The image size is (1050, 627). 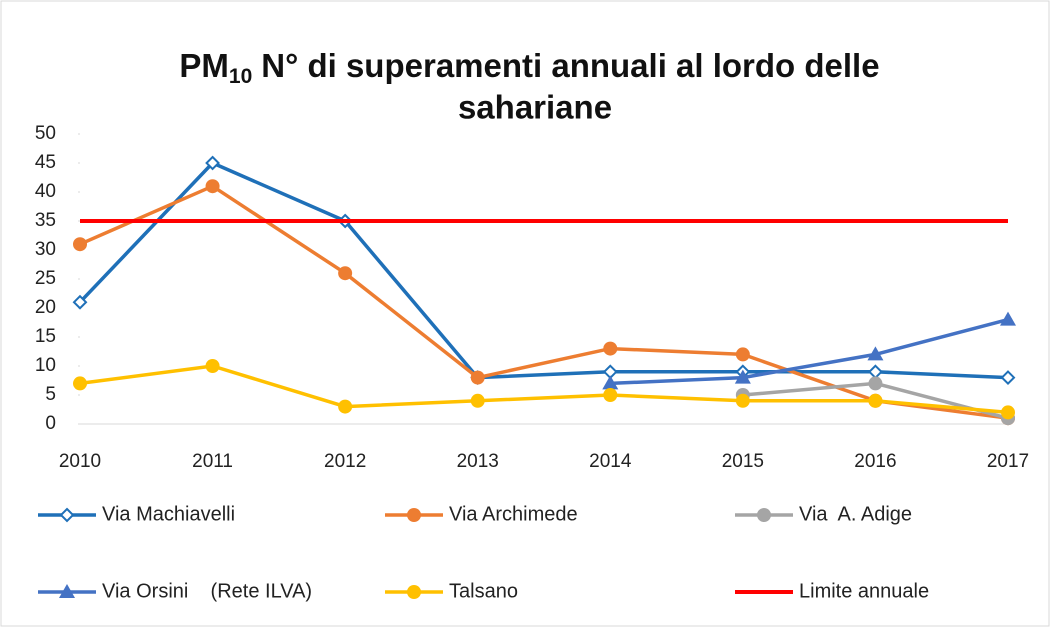 What do you see at coordinates (483, 591) in the screenshot?
I see `legend-label: Talsano` at bounding box center [483, 591].